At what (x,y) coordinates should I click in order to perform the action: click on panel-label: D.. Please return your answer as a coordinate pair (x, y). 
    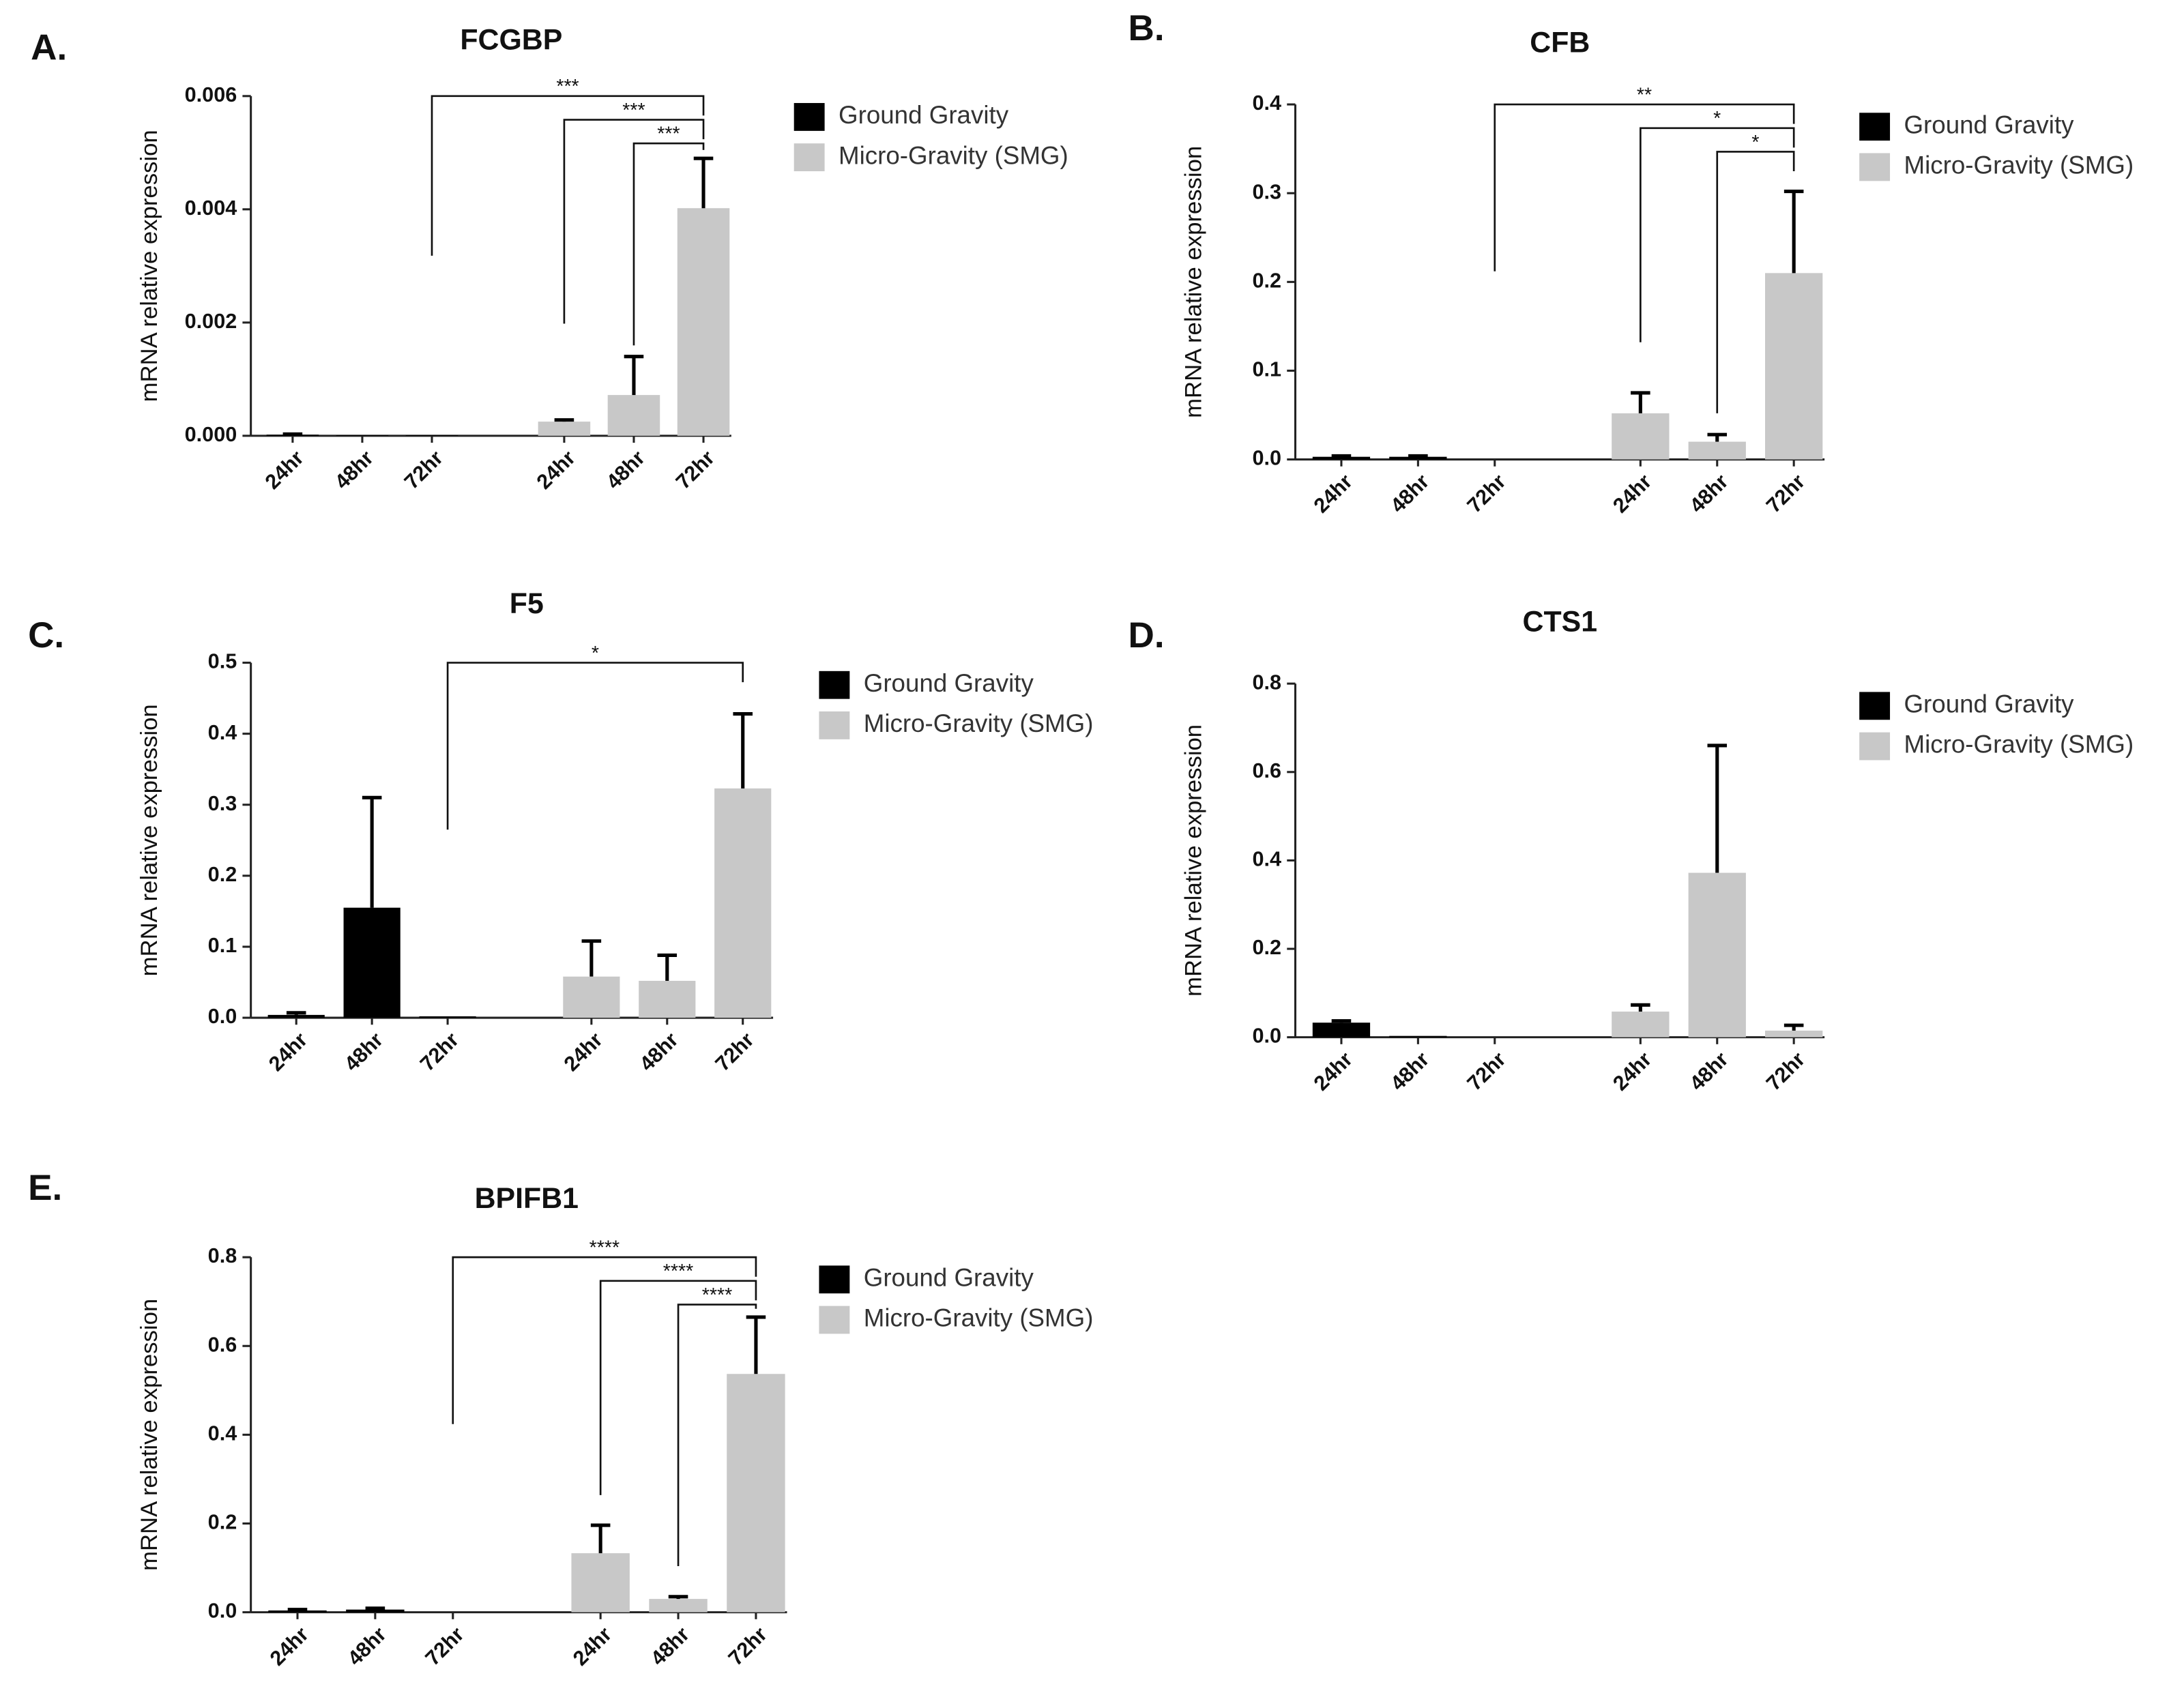
    Looking at the image, I should click on (1147, 635).